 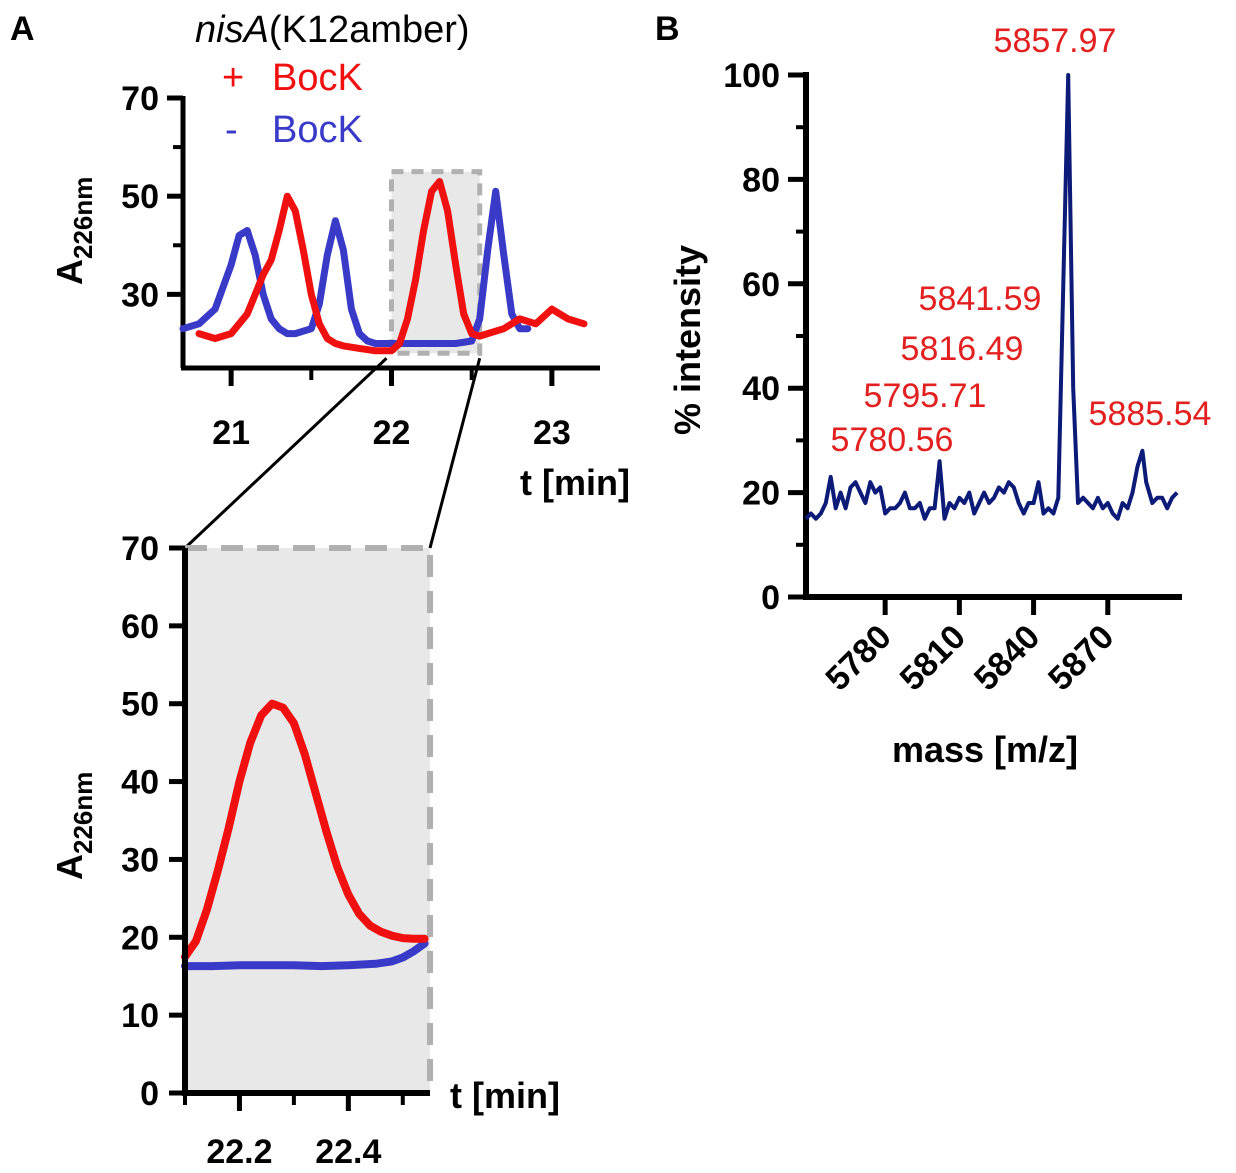 What do you see at coordinates (858, 658) in the screenshot?
I see `x-tick-label: 5780` at bounding box center [858, 658].